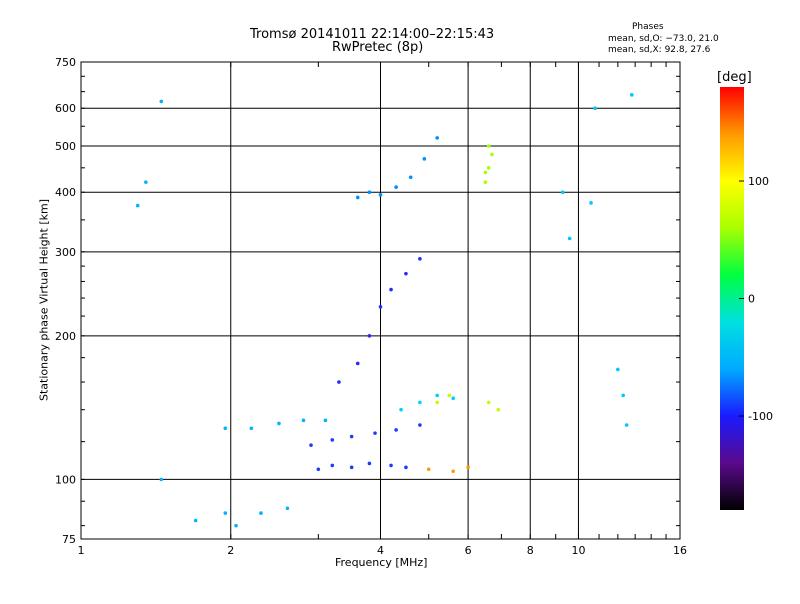 This screenshot has height=604, width=800. I want to click on x-tick-label: 2, so click(230, 550).